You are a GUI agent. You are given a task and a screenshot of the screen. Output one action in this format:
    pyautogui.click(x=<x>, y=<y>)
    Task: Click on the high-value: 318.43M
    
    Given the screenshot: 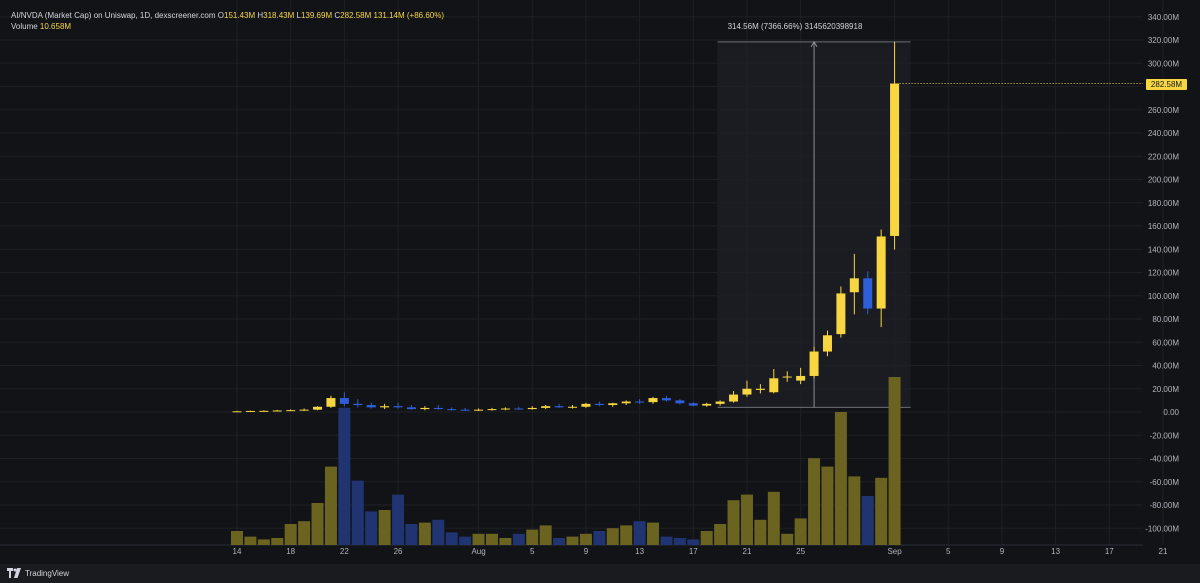 What is the action you would take?
    pyautogui.click(x=279, y=15)
    